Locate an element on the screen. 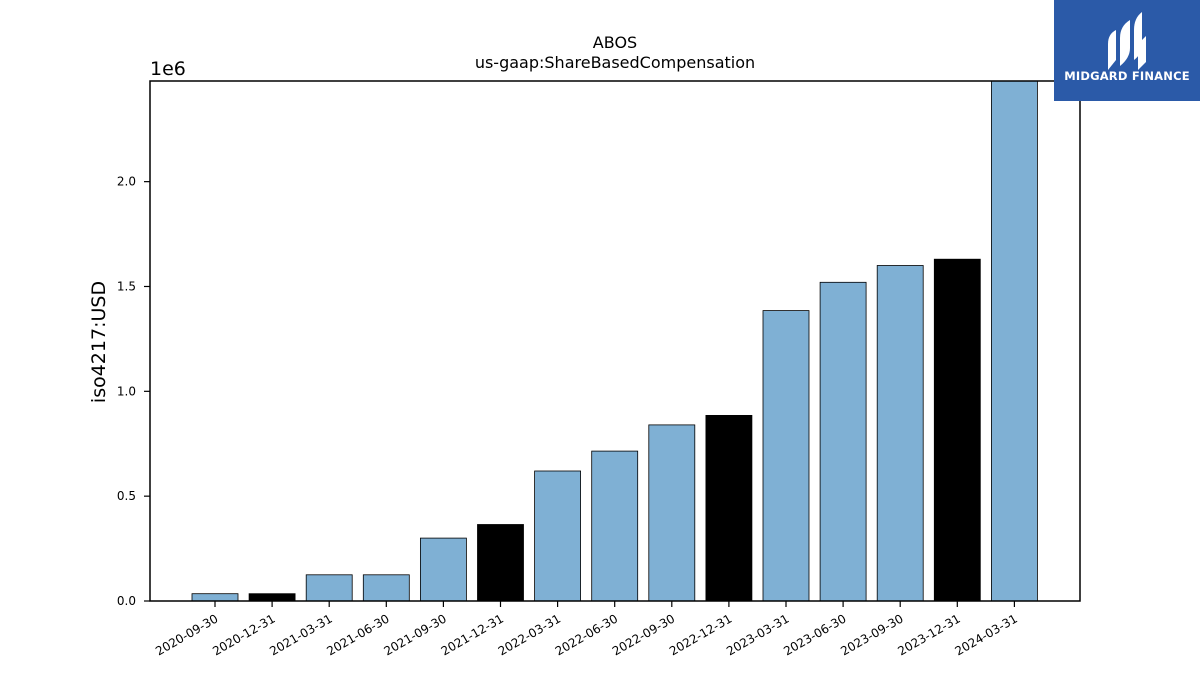 This screenshot has height=675, width=1200. x-tick-label: 2022-06-30 is located at coordinates (586, 634).